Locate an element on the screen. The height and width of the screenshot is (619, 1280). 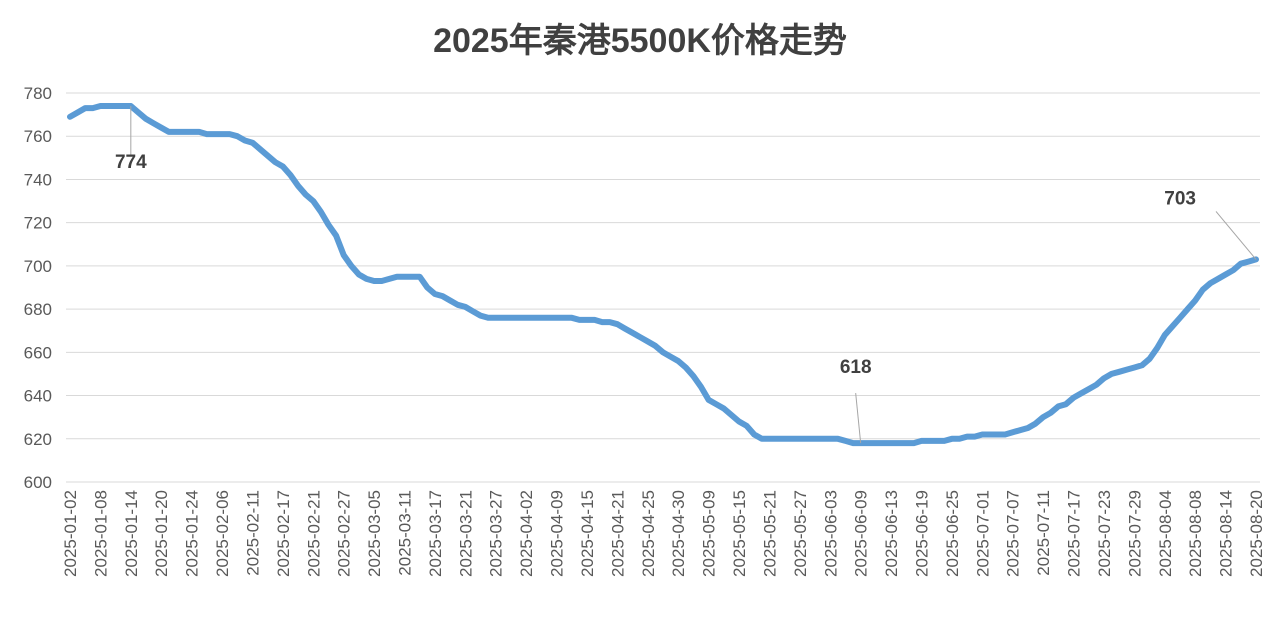
x-tick-label: 2025-06-13 is located at coordinates (891, 533).